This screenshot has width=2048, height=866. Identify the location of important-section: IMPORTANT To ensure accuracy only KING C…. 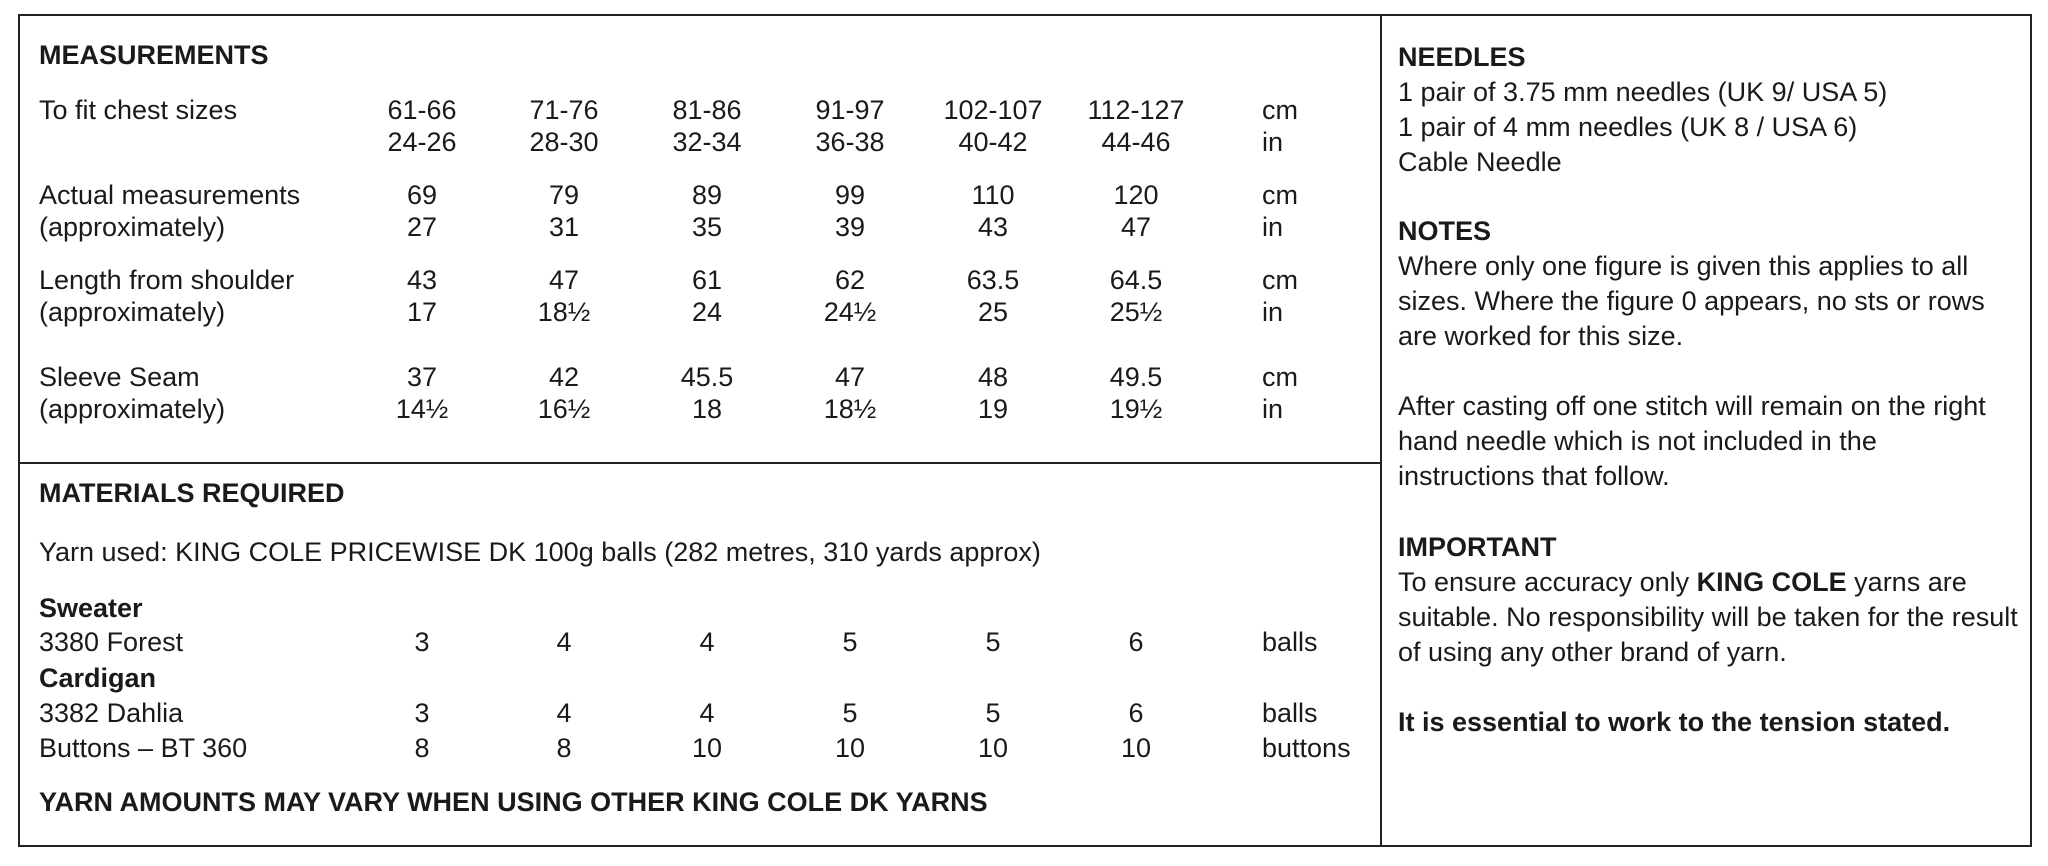
(1708, 635).